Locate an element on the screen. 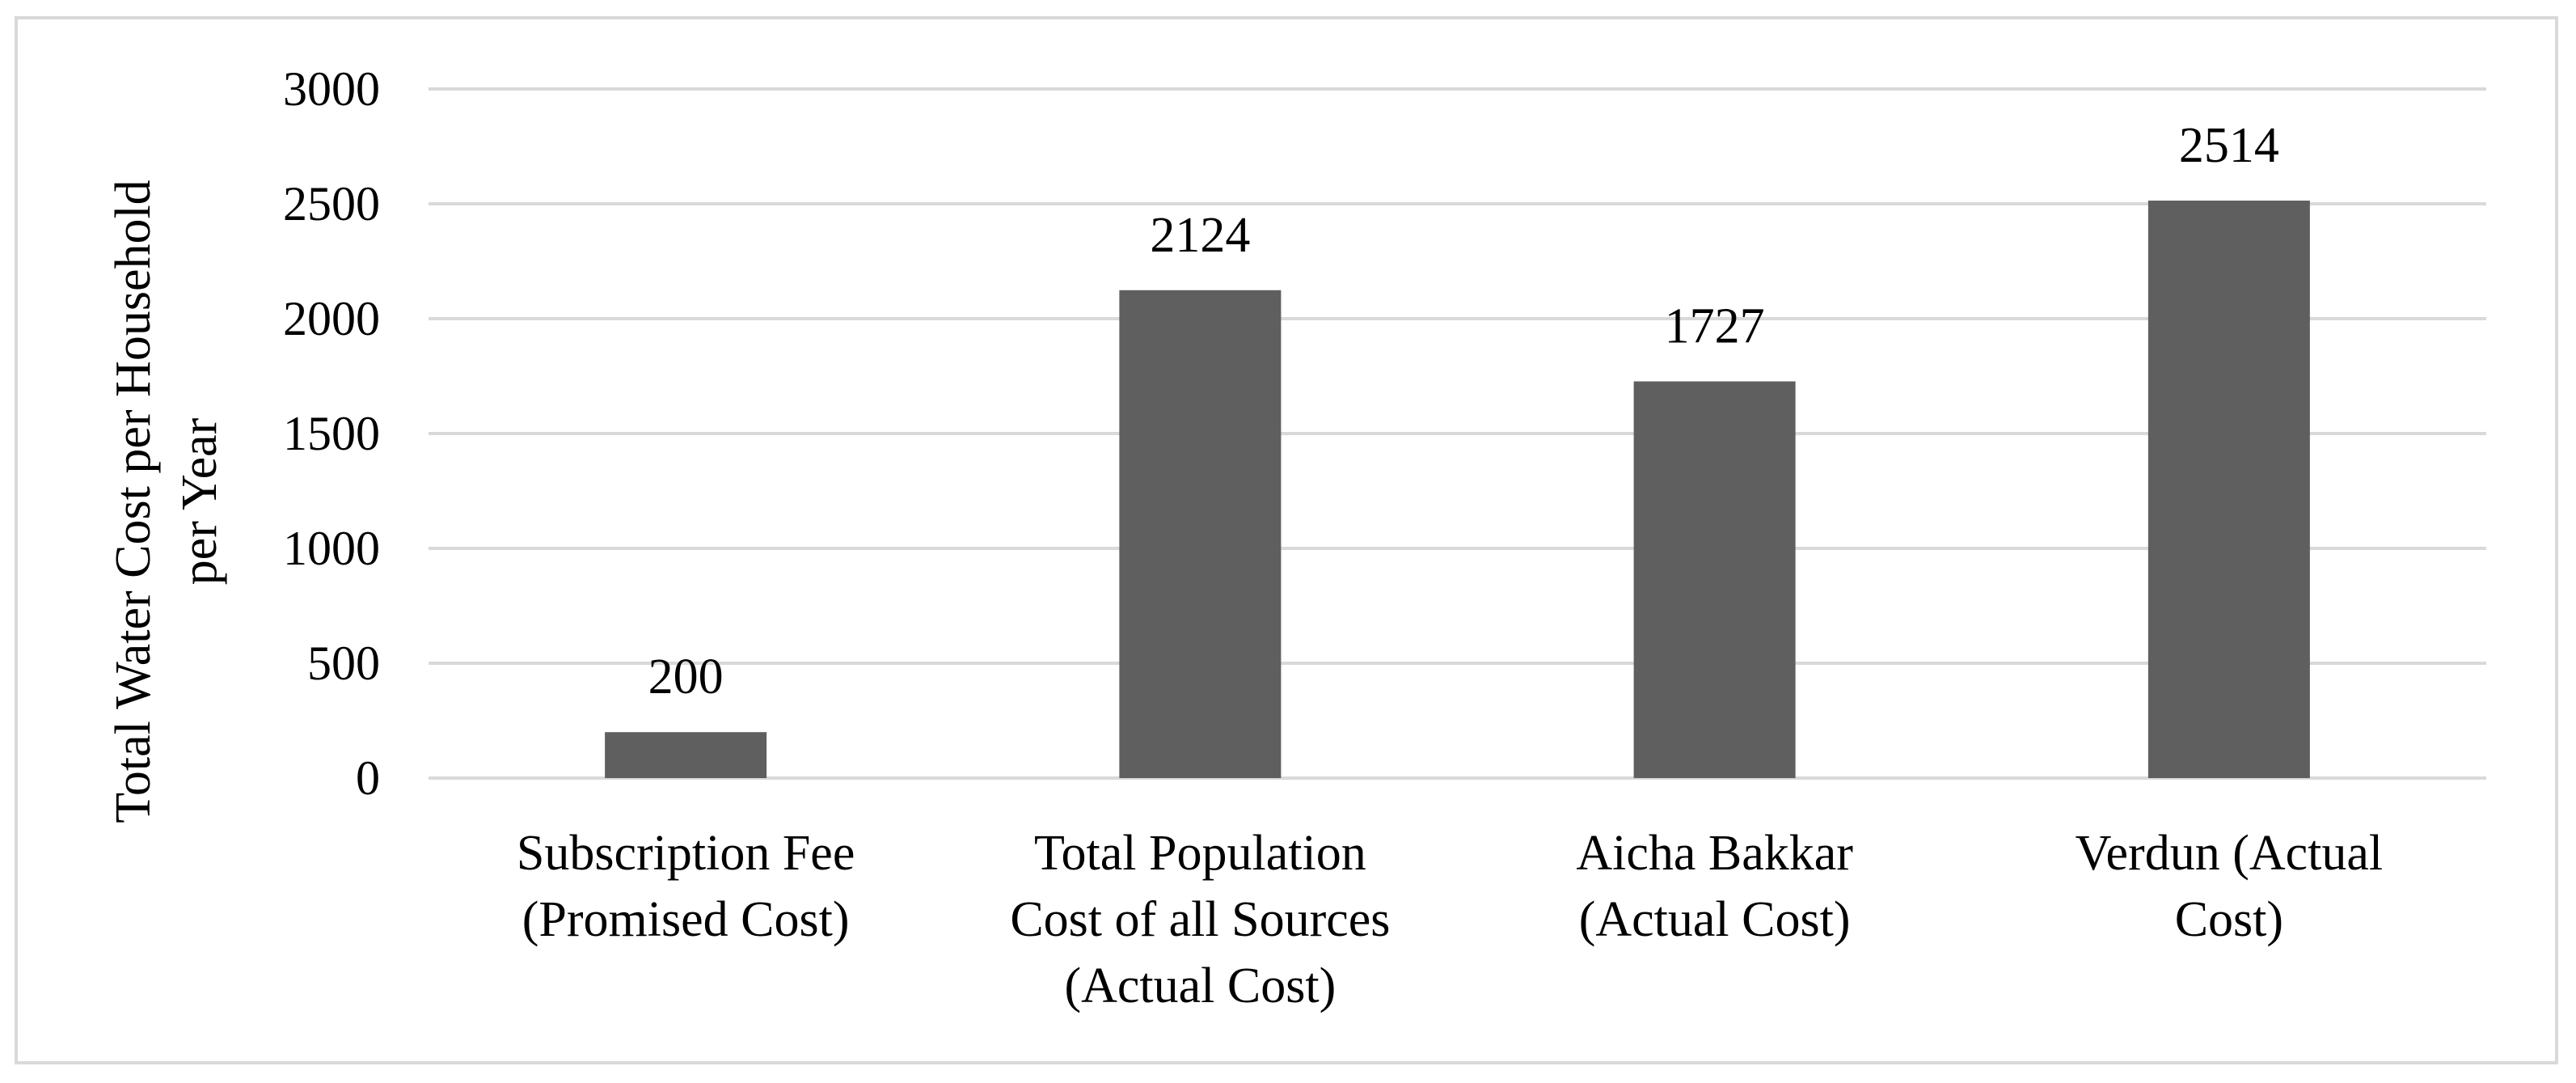 The image size is (2576, 1083). x-category-label: Total Population is located at coordinates (1200, 853).